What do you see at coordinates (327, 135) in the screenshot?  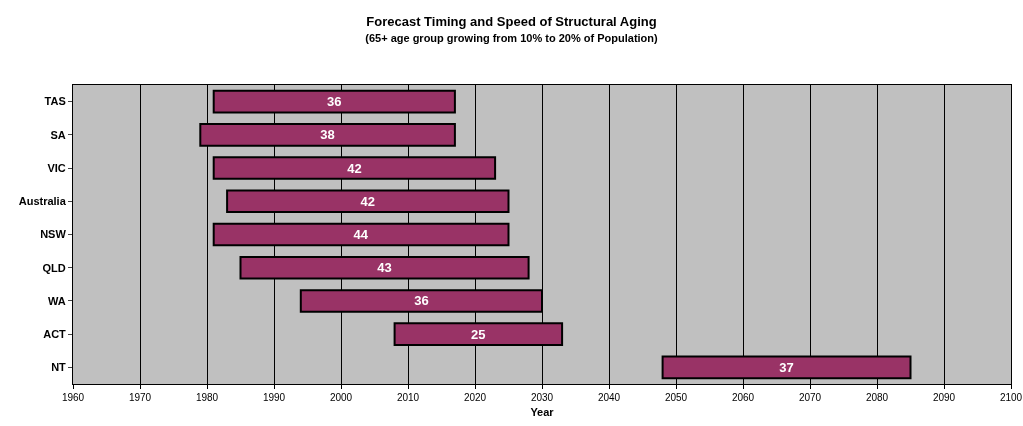 I see `data-label: 38` at bounding box center [327, 135].